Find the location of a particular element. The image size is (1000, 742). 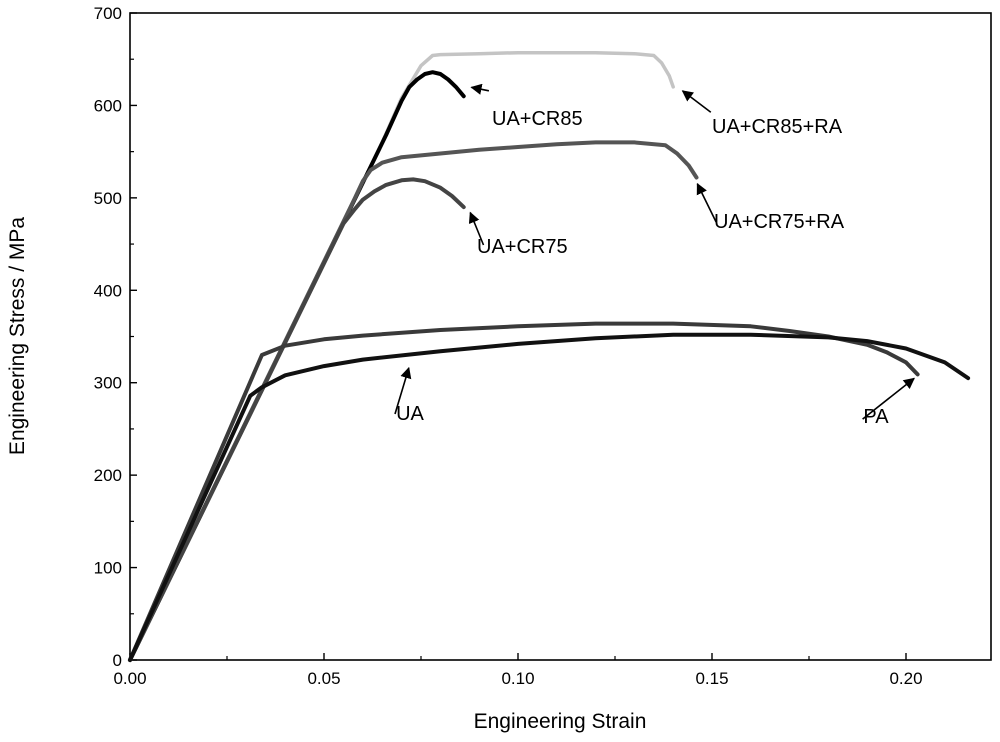

annotation-label: PA is located at coordinates (876, 417).